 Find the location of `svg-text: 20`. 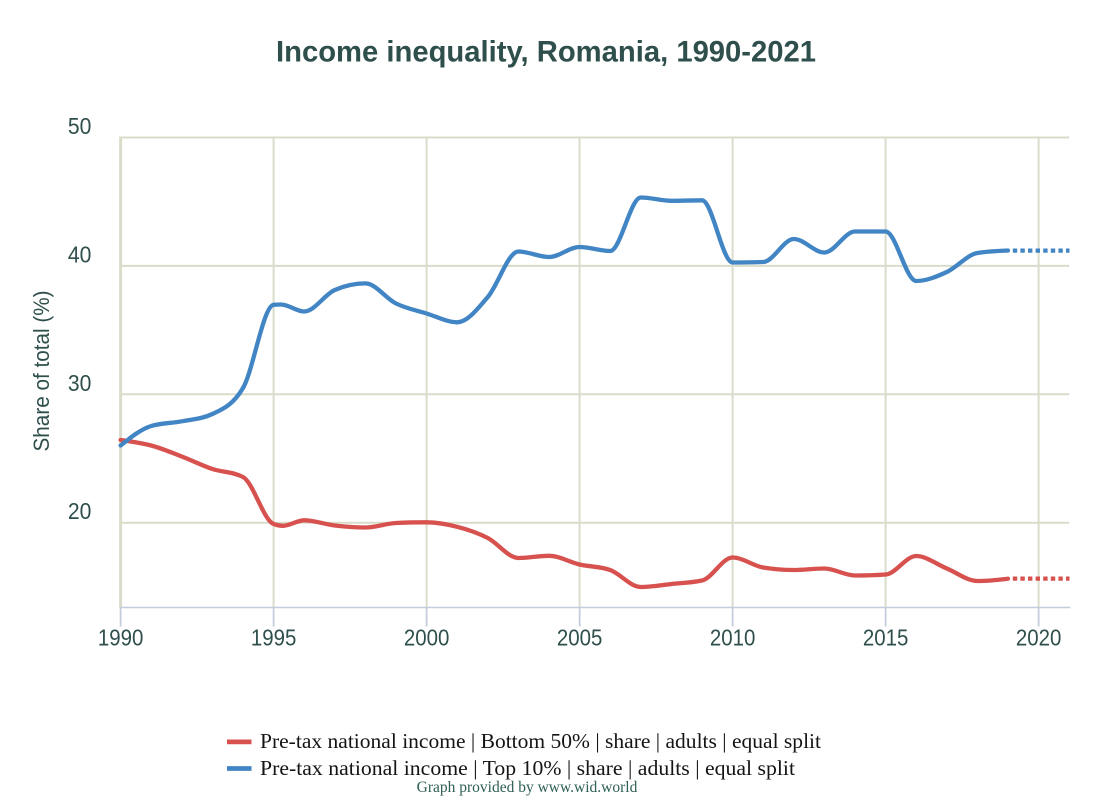

svg-text: 20 is located at coordinates (80, 511).